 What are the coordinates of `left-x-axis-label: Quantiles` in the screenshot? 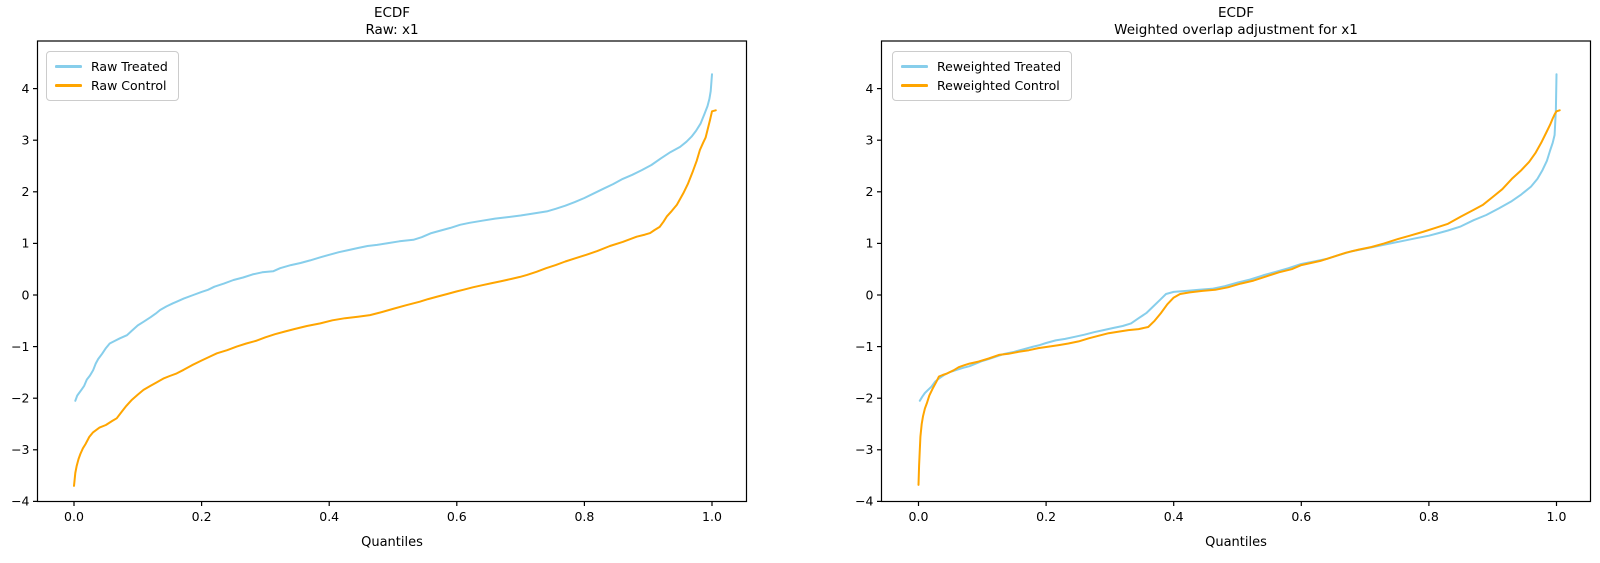 It's located at (392, 542).